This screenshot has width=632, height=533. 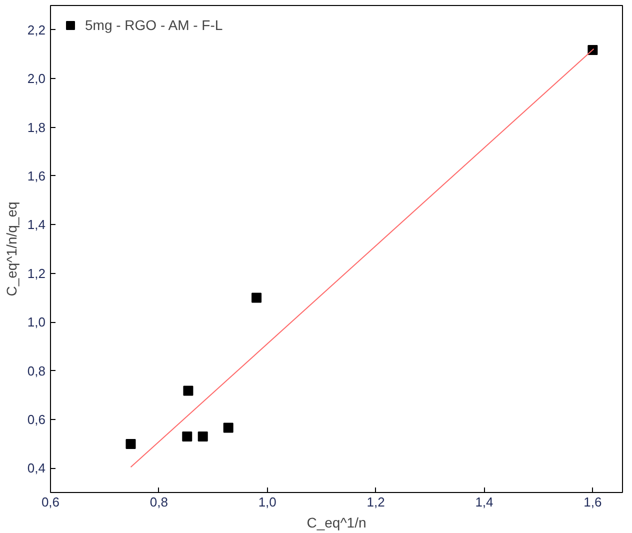 I want to click on x-tick-label: 1,6, so click(x=593, y=502).